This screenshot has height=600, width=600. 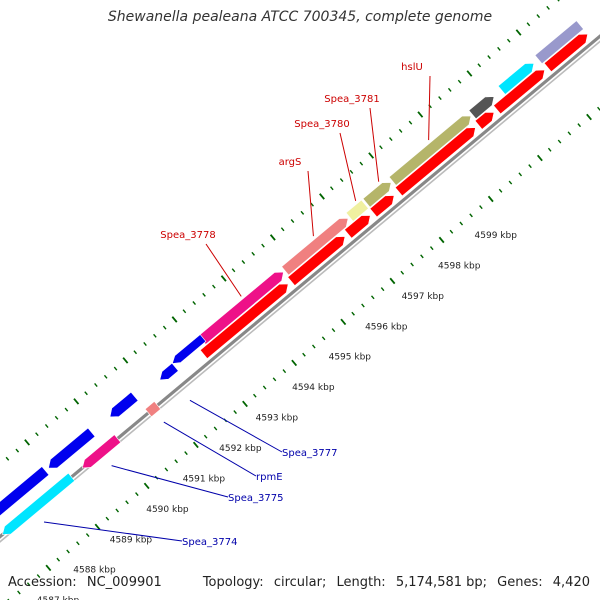 What do you see at coordinates (357, 210) in the screenshot?
I see `gene-segment` at bounding box center [357, 210].